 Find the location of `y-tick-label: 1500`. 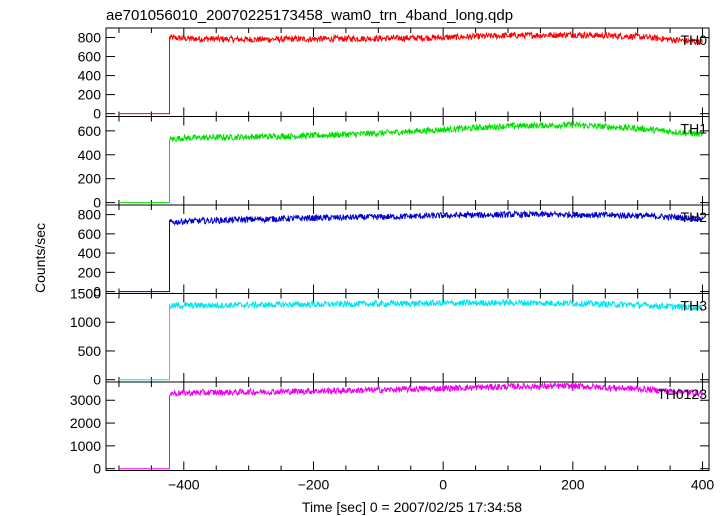

y-tick-label: 1500 is located at coordinates (85, 294).